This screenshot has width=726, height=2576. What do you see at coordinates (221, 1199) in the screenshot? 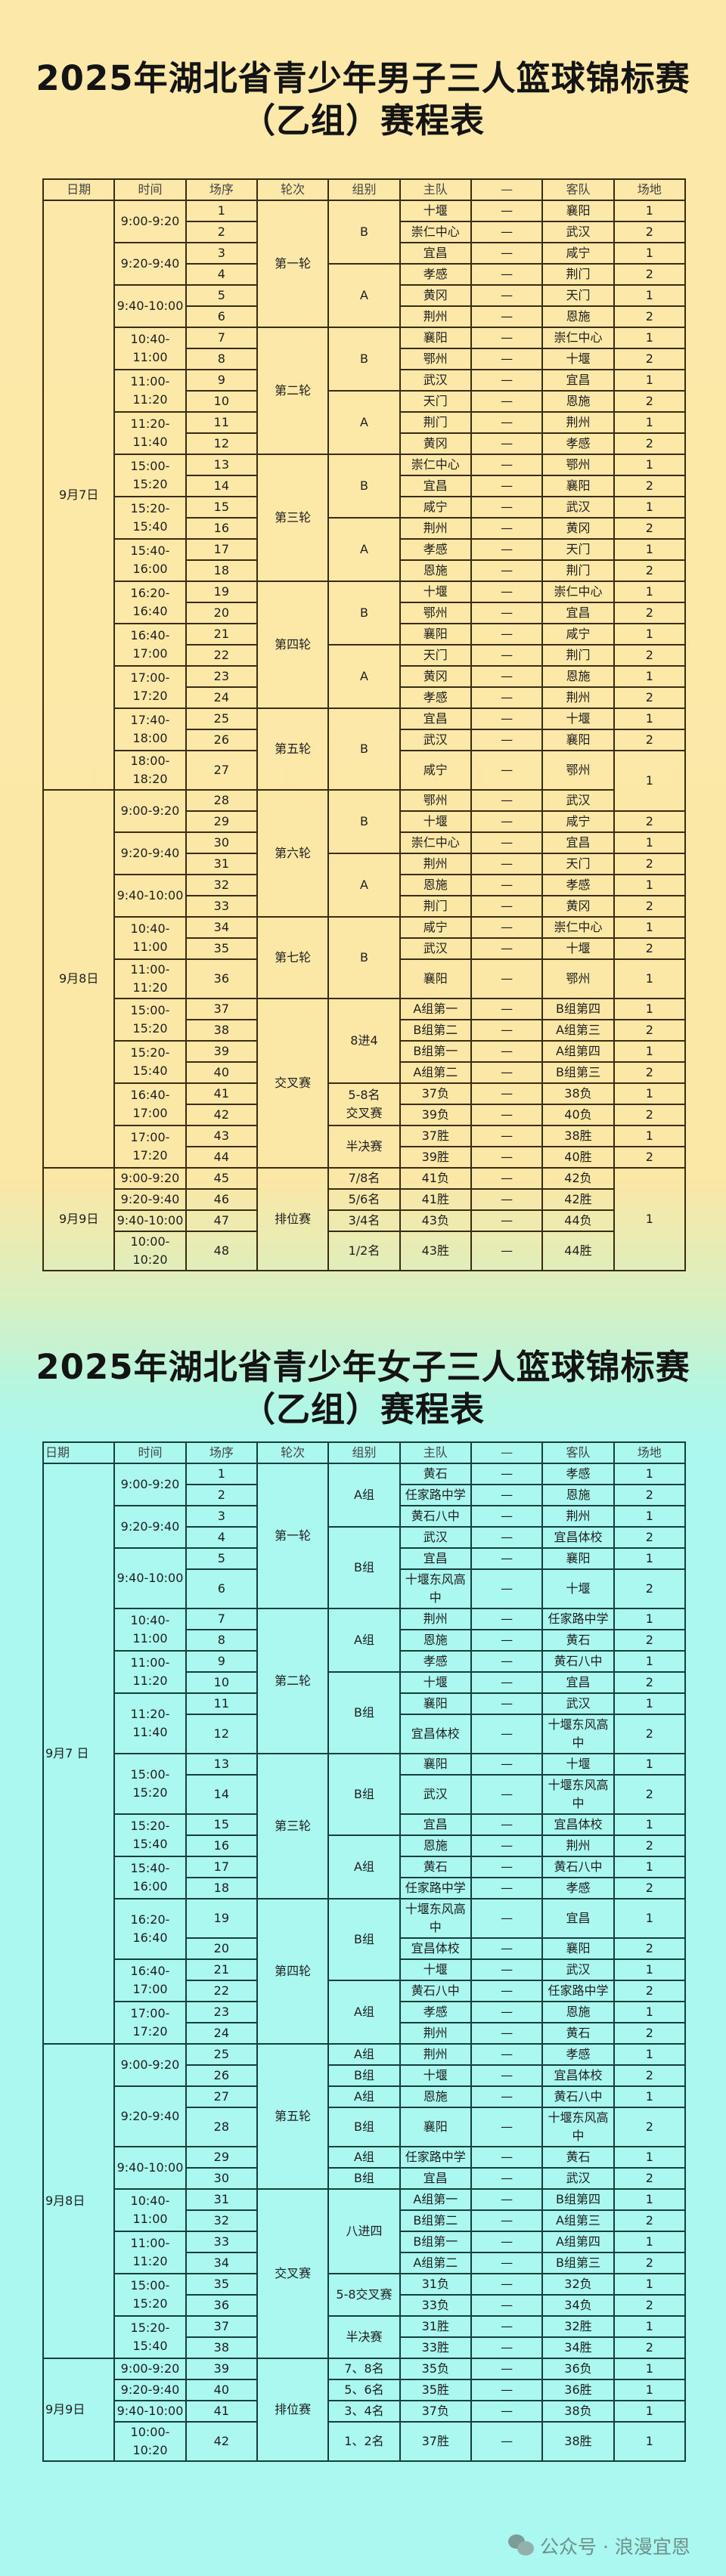
I see `match-no-cell: 46` at bounding box center [221, 1199].